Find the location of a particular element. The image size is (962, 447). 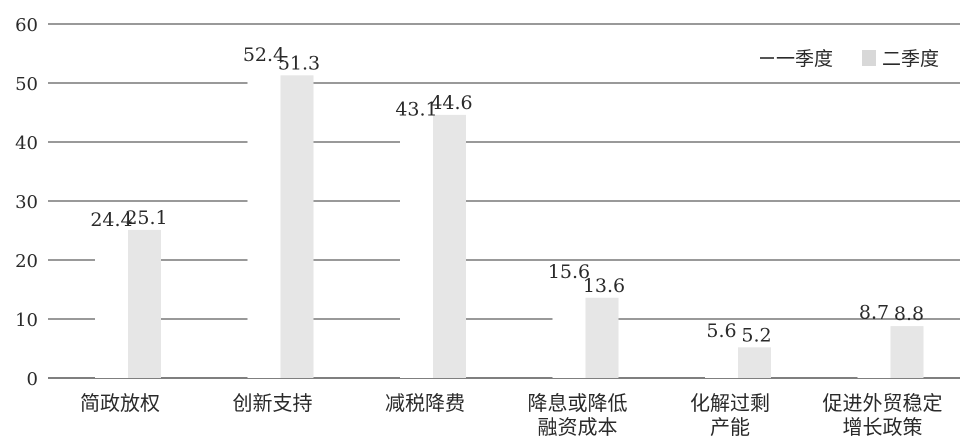

data-label-series-2: 5.2 is located at coordinates (756, 335).